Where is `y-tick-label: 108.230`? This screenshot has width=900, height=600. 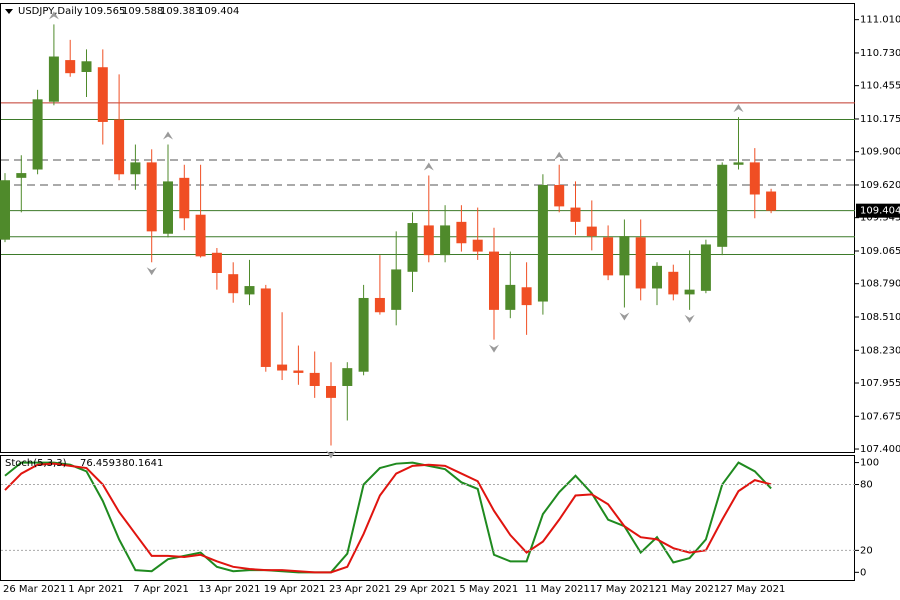
y-tick-label: 108.230 is located at coordinates (880, 350).